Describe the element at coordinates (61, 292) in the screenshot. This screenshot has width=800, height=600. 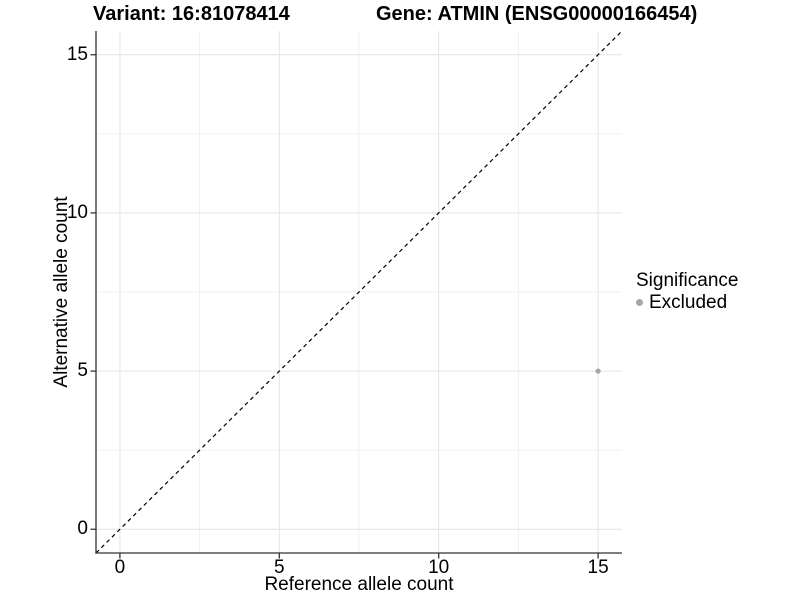
I see `y-axis-label: Alternative allele count` at that location.